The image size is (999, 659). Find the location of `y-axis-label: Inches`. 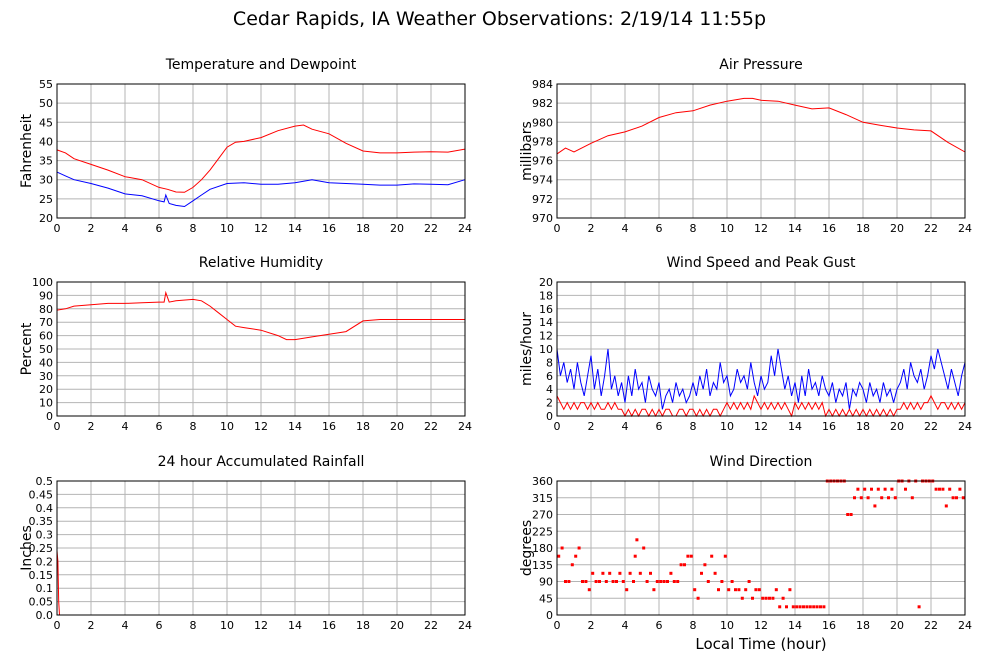

y-axis-label: Inches is located at coordinates (27, 547).